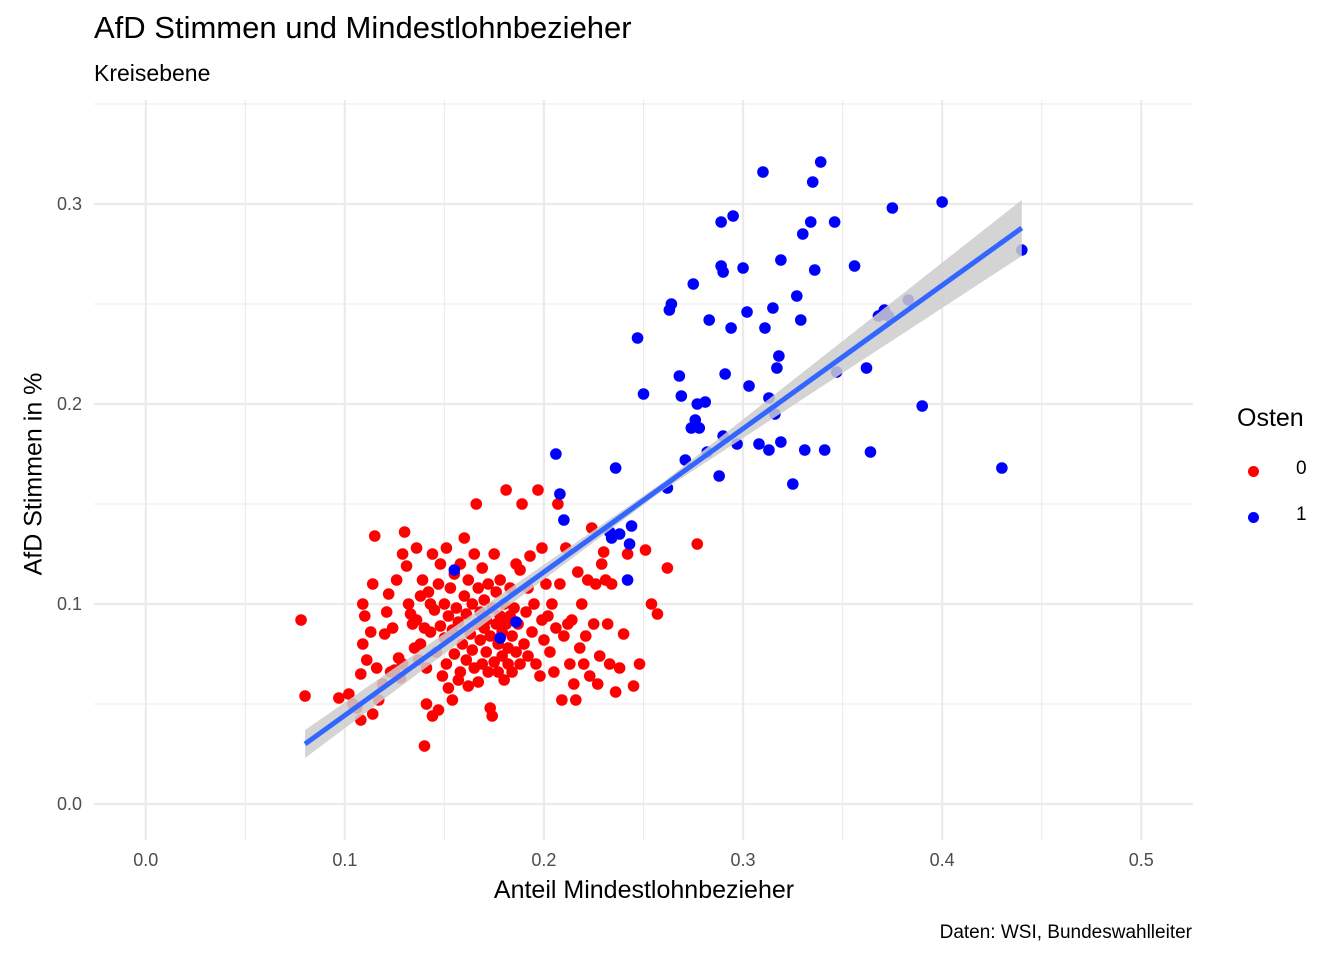 The image size is (1344, 960). I want to click on y-tick-label: 0.1, so click(69, 604).